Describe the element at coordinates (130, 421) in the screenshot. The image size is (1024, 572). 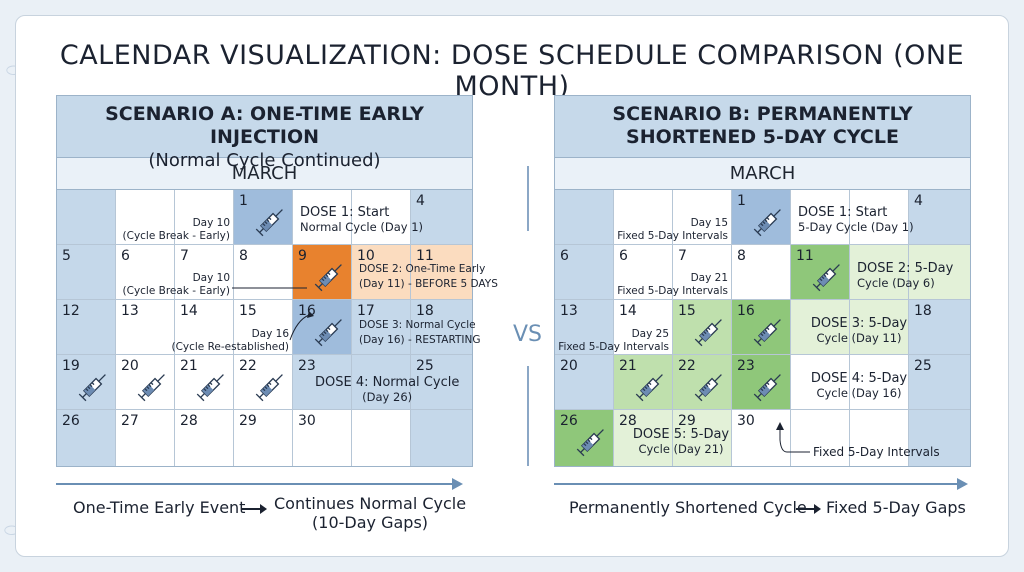
I see `day-number: 27` at that location.